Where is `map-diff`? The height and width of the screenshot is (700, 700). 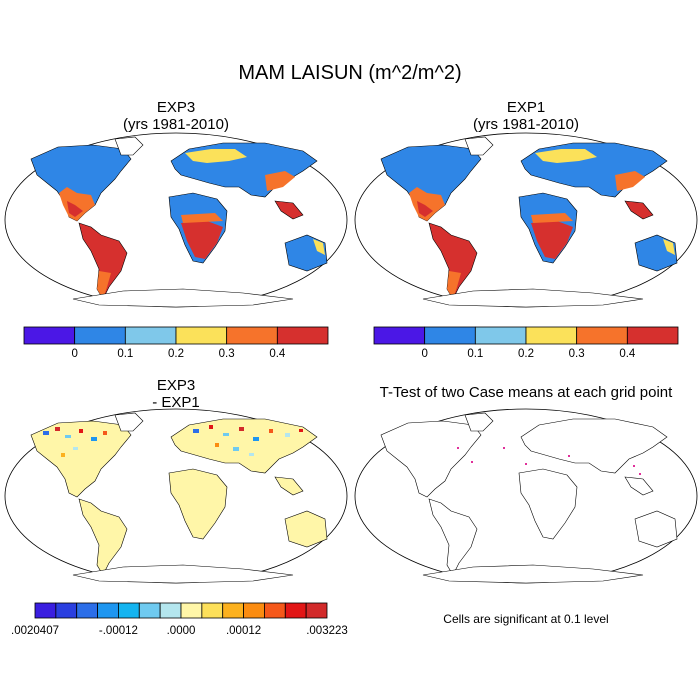 map-diff is located at coordinates (176, 496).